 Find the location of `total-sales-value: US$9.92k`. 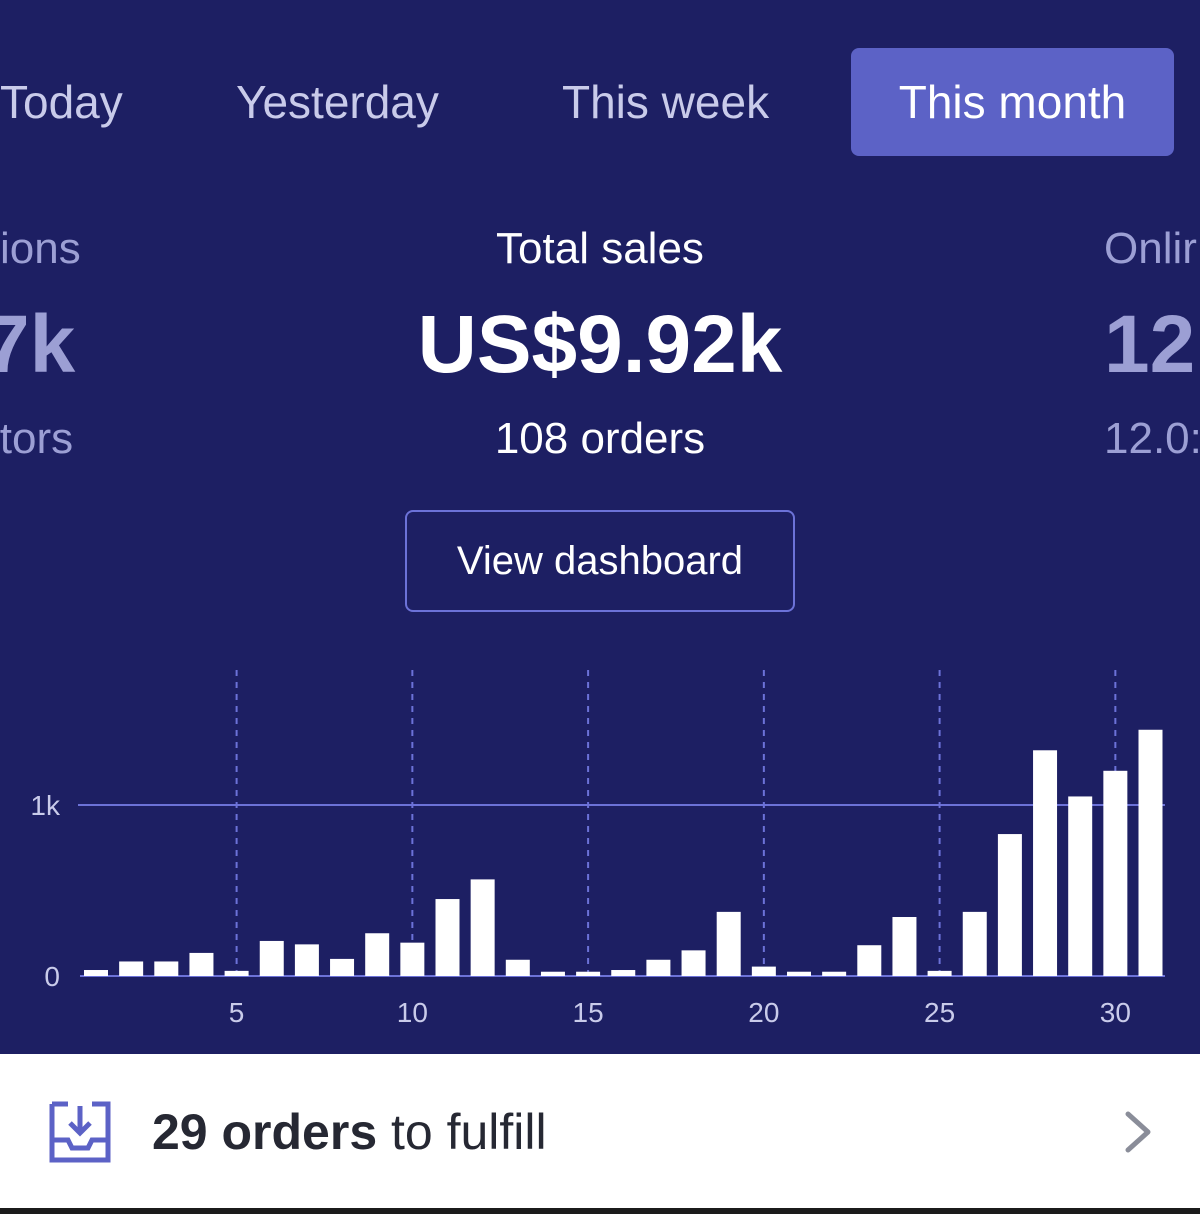

total-sales-value: US$9.92k is located at coordinates (600, 344).